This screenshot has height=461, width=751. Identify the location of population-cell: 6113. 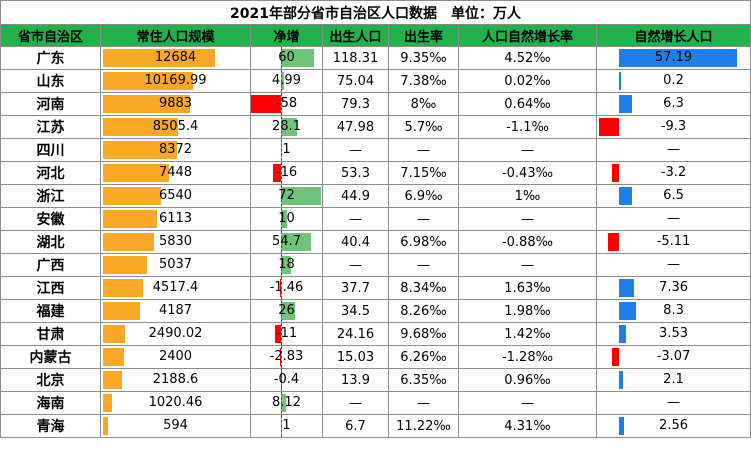
(175, 219).